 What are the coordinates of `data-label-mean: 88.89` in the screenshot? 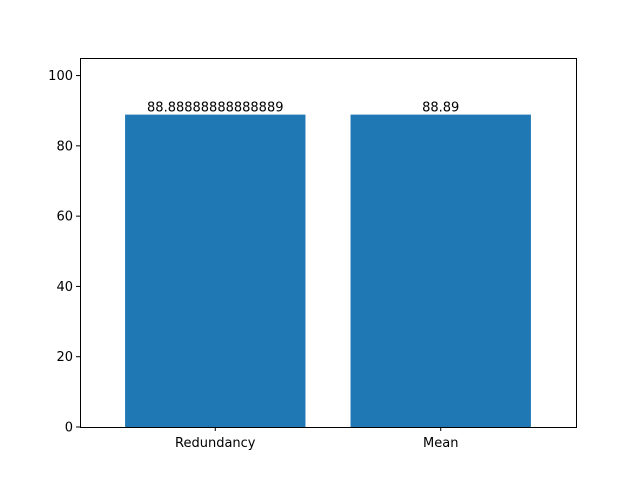 It's located at (440, 108).